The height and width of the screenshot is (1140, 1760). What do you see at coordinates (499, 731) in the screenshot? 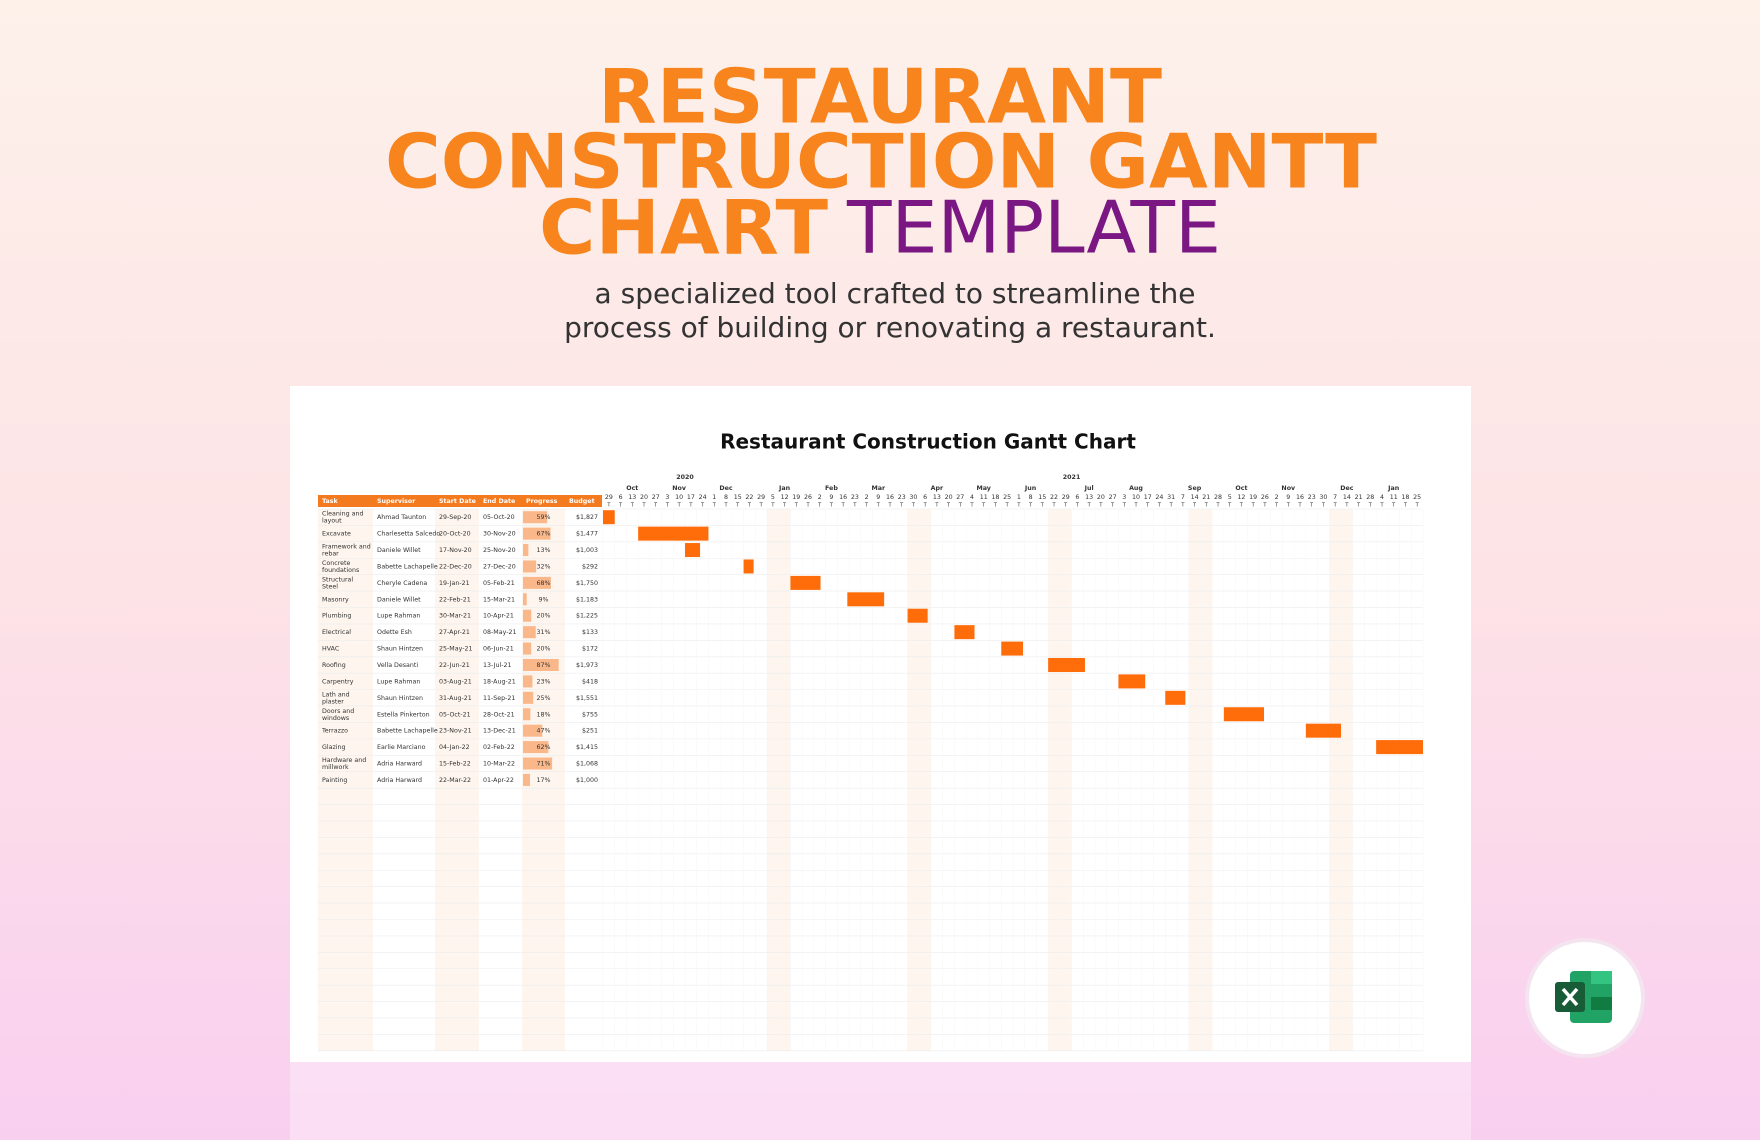
I see `end-date: 13-Dec-21` at bounding box center [499, 731].